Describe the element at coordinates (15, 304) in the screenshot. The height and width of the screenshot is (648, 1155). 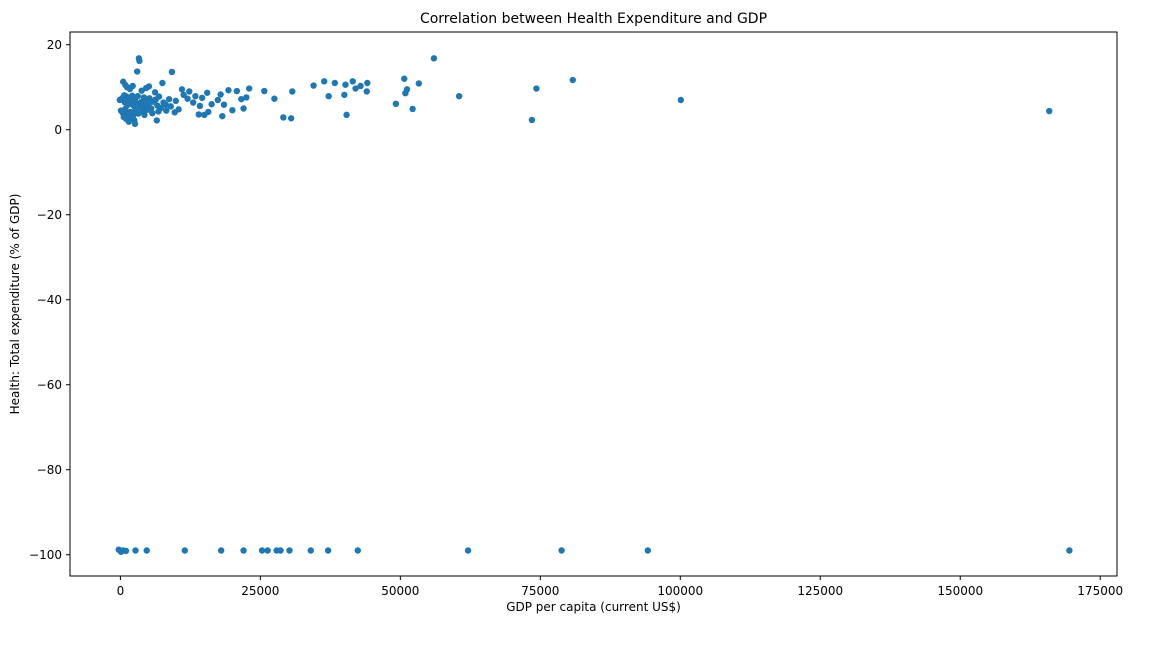
I see `y-axis-label: Health: Total expenditure (% of GDP)` at that location.